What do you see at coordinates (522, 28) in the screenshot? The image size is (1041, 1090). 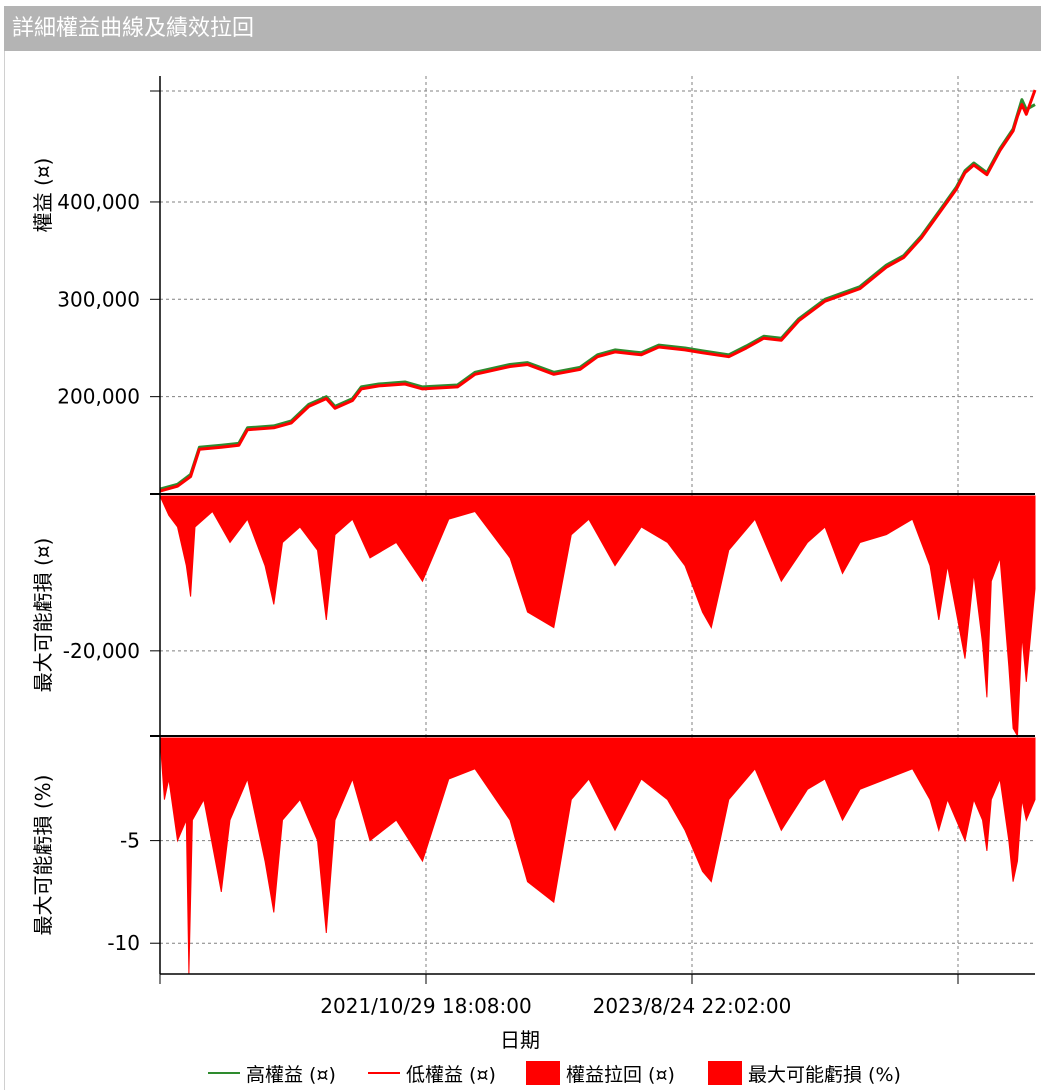 I see `window-title: 詳細權益曲線及績效拉回` at bounding box center [522, 28].